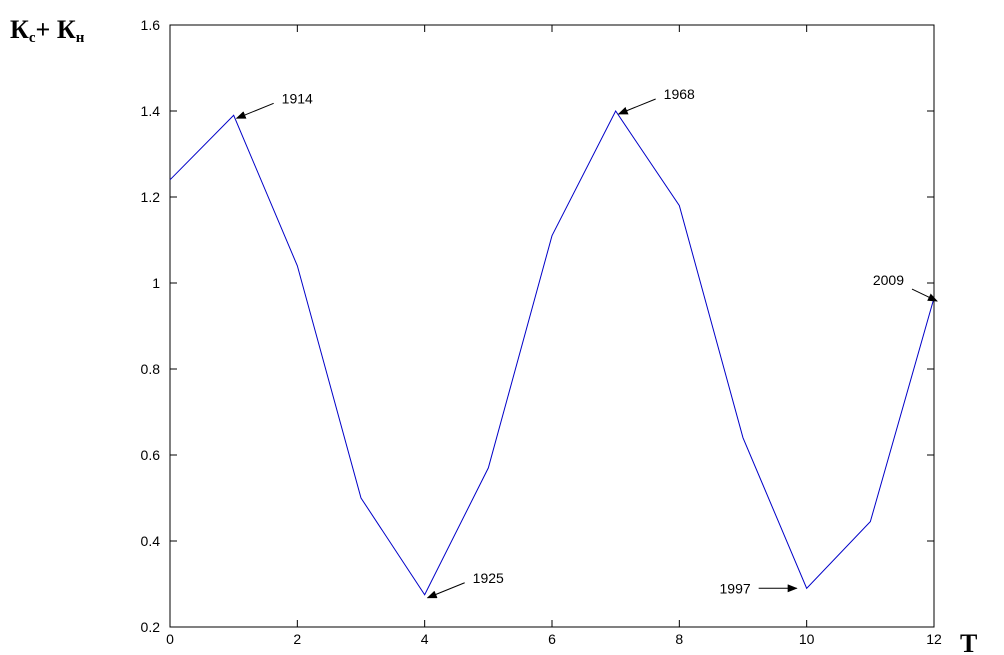 The image size is (1004, 655). What do you see at coordinates (151, 541) in the screenshot?
I see `y-tick-label: 0.4` at bounding box center [151, 541].